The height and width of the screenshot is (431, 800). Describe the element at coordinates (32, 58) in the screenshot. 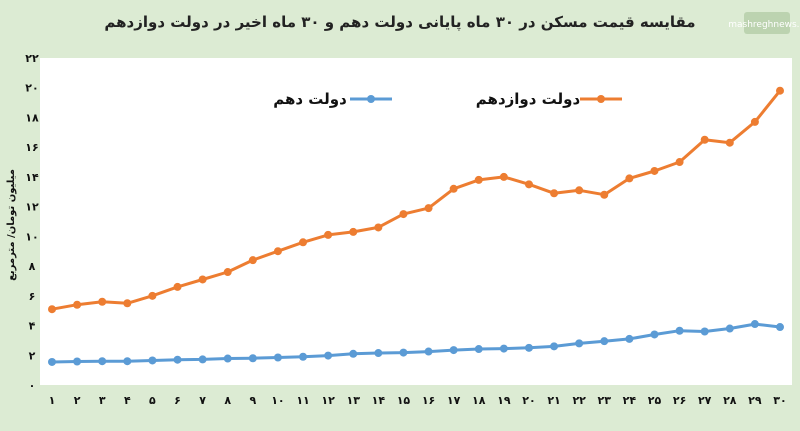

I see `y-tick-label: ۲۲` at that location.